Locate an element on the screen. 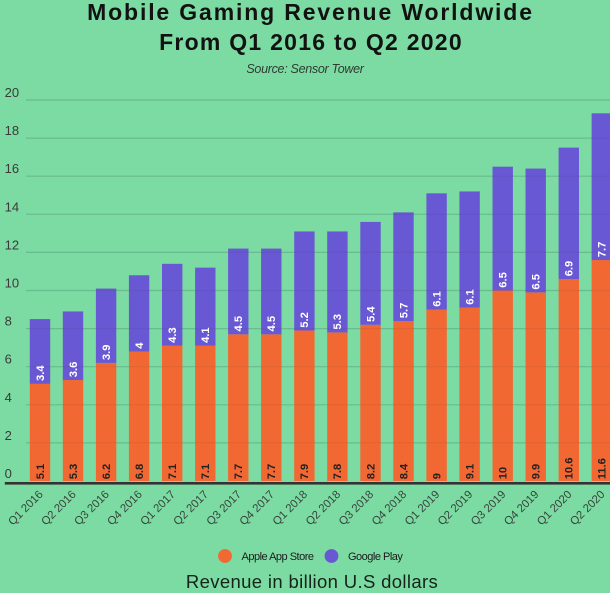 This screenshot has height=593, width=610. svg-text: 11.6 is located at coordinates (603, 468).